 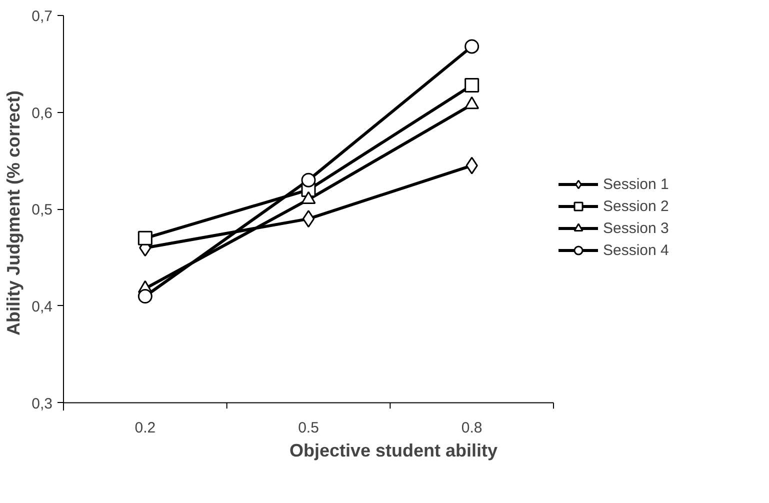 I want to click on y-tick-label: 0,6, so click(x=42, y=113).